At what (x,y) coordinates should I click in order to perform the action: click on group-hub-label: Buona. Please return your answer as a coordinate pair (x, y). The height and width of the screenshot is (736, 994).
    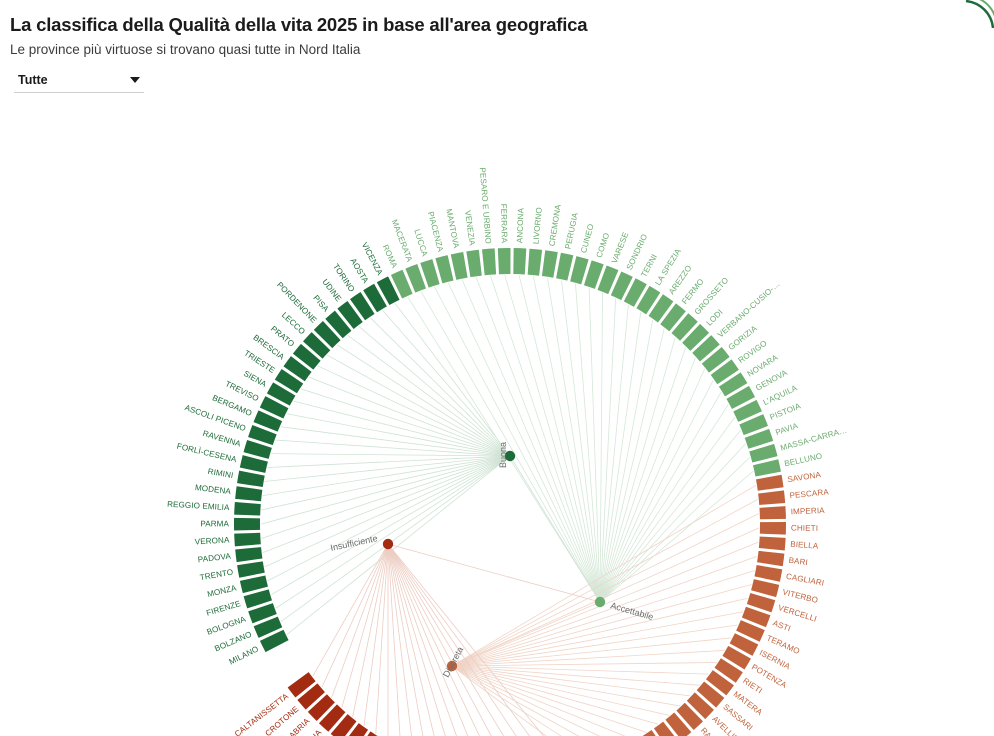
    Looking at the image, I should click on (503, 455).